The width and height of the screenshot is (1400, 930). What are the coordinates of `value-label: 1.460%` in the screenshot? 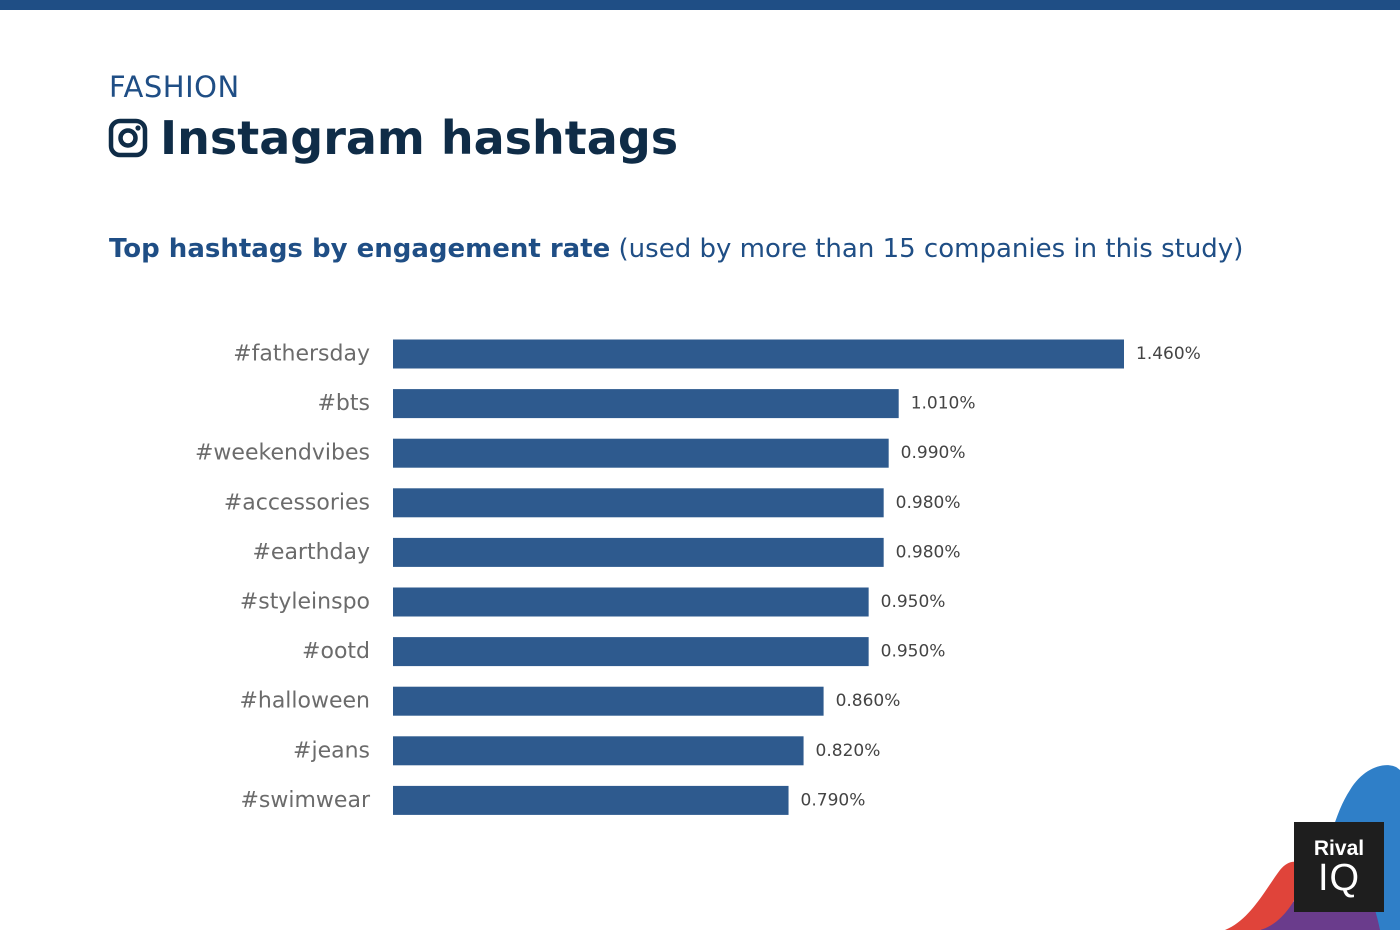 It's located at (1168, 354).